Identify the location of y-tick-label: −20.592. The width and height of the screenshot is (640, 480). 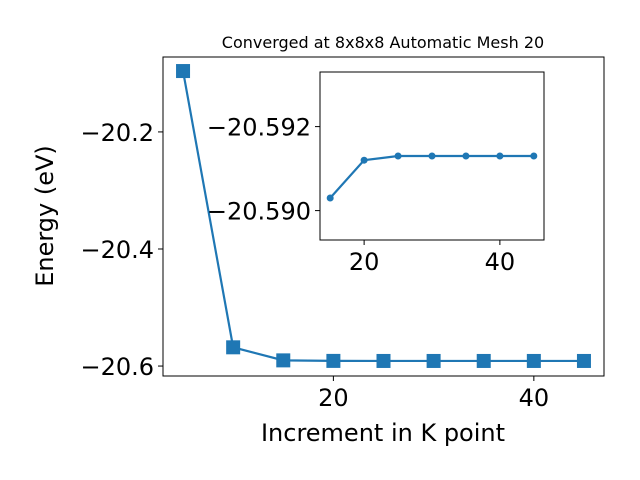
(259, 128).